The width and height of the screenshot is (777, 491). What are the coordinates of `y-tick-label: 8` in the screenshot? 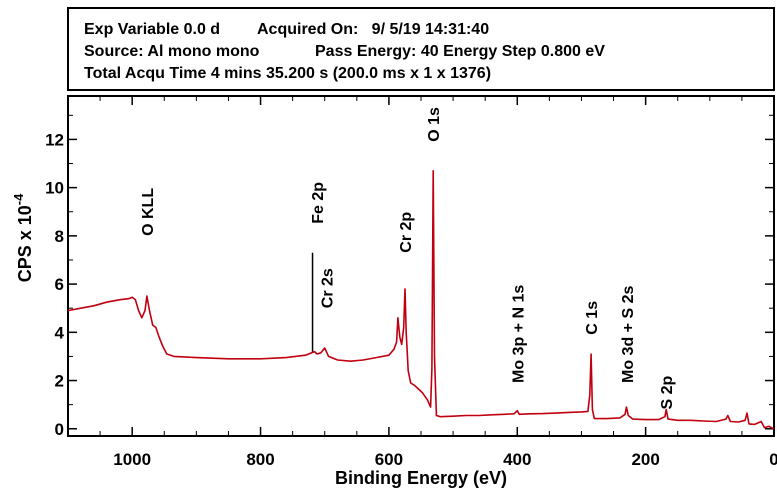 It's located at (59, 236).